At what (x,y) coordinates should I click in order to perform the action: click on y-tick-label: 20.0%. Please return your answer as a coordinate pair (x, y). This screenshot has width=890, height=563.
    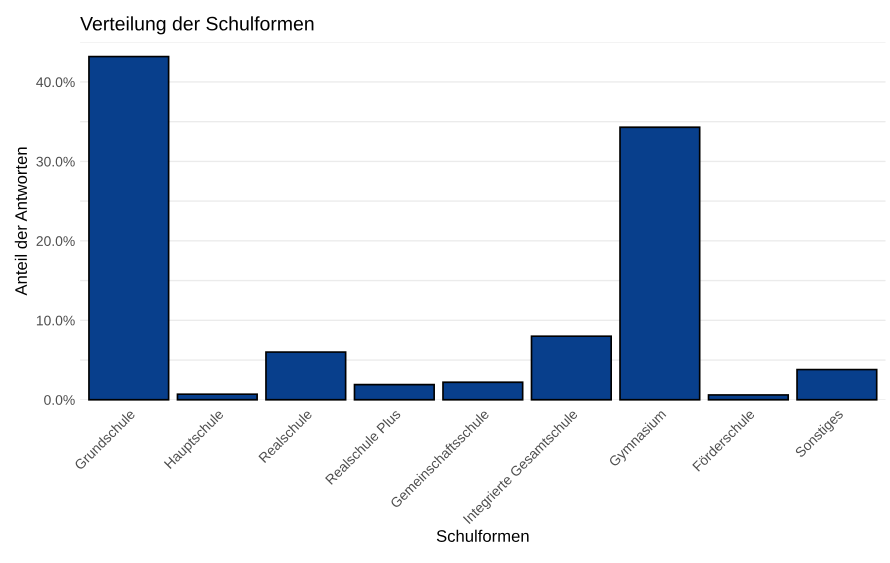
    Looking at the image, I should click on (55, 241).